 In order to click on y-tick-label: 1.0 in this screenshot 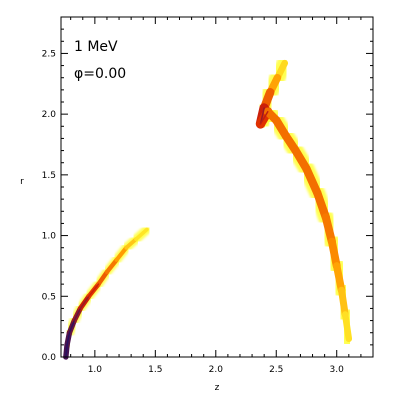, I will do `click(49, 237)`.